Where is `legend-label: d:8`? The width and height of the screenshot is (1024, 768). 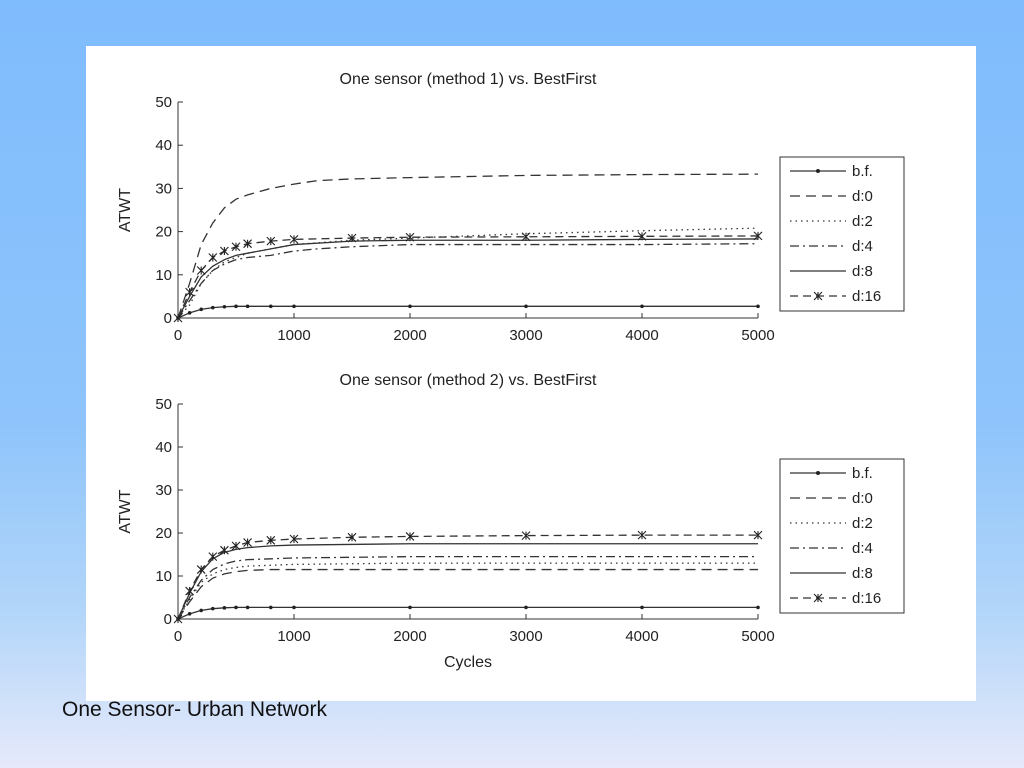 legend-label: d:8 is located at coordinates (862, 573).